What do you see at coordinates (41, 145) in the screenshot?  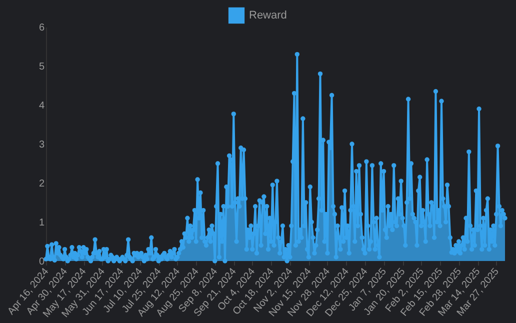 I see `y-tick-label: 3` at bounding box center [41, 145].